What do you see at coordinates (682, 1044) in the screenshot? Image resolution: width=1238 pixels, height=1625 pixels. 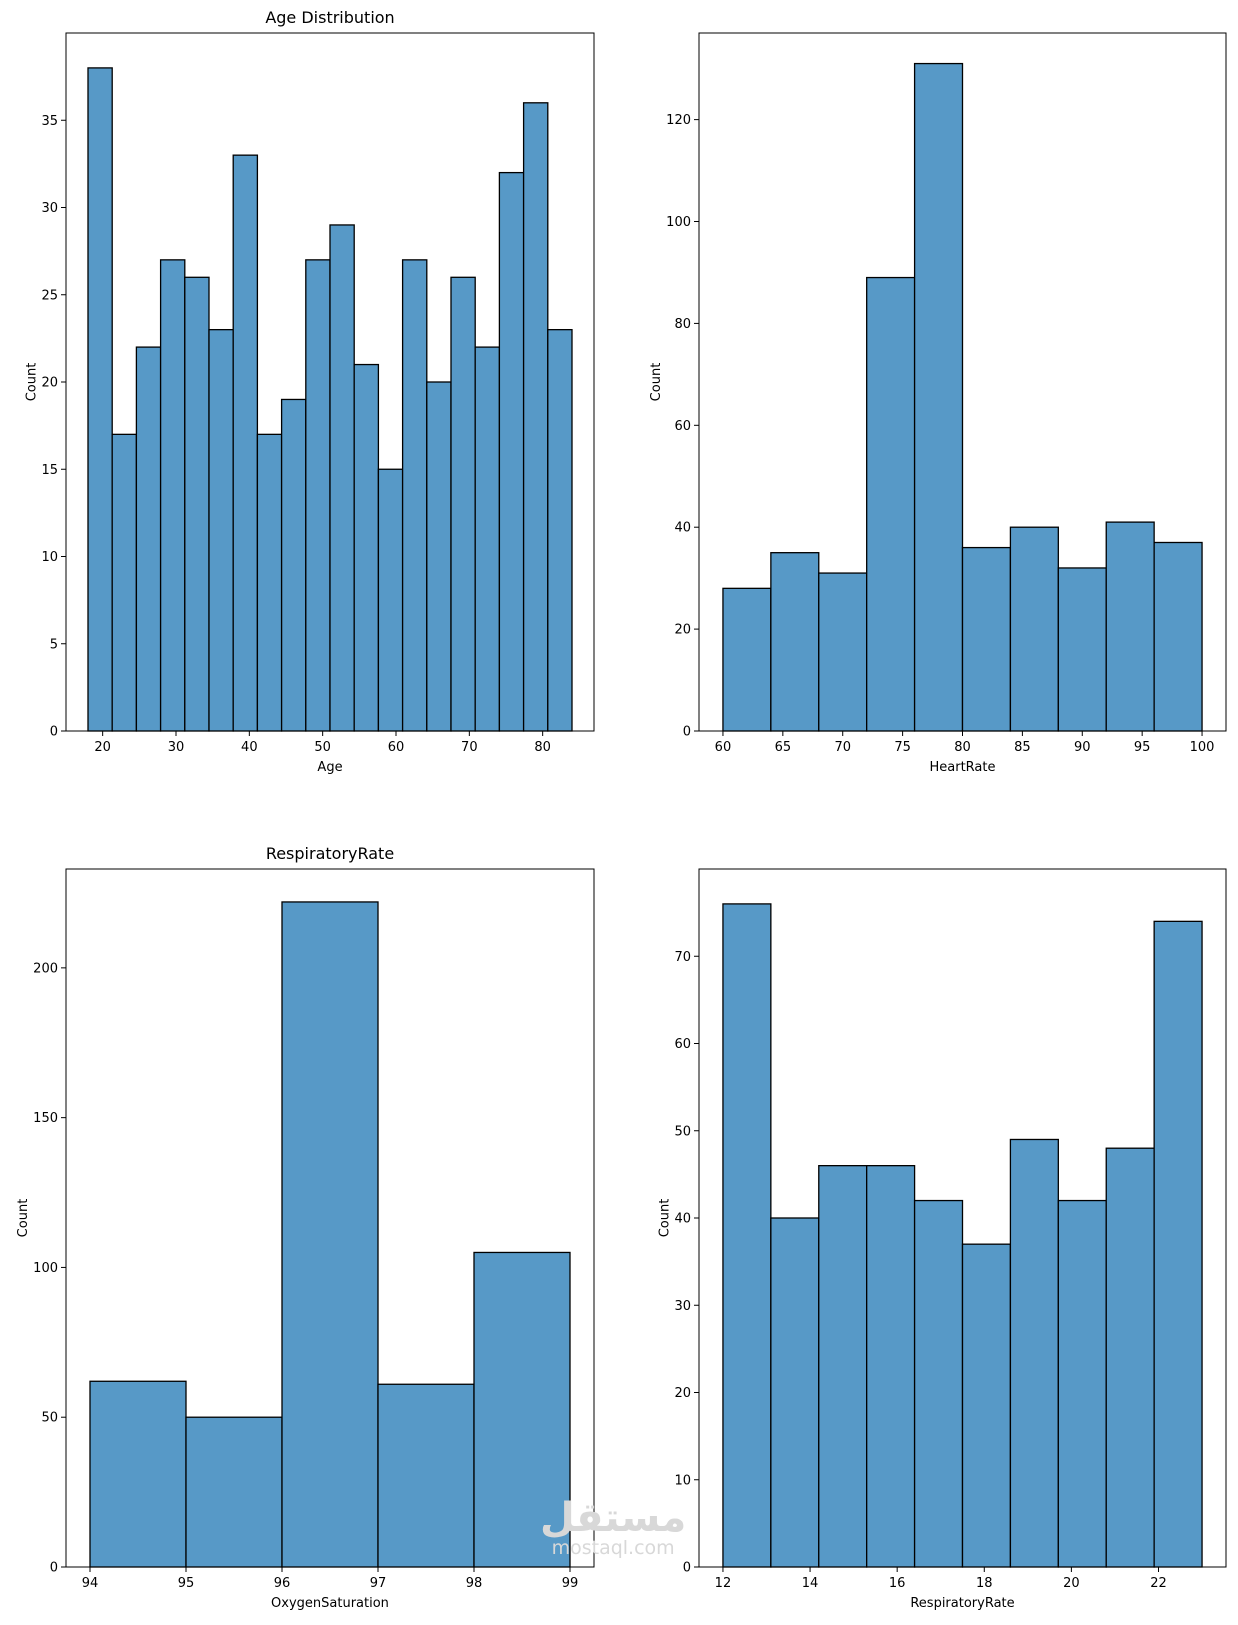 I see `y-tick-label: 60` at bounding box center [682, 1044].